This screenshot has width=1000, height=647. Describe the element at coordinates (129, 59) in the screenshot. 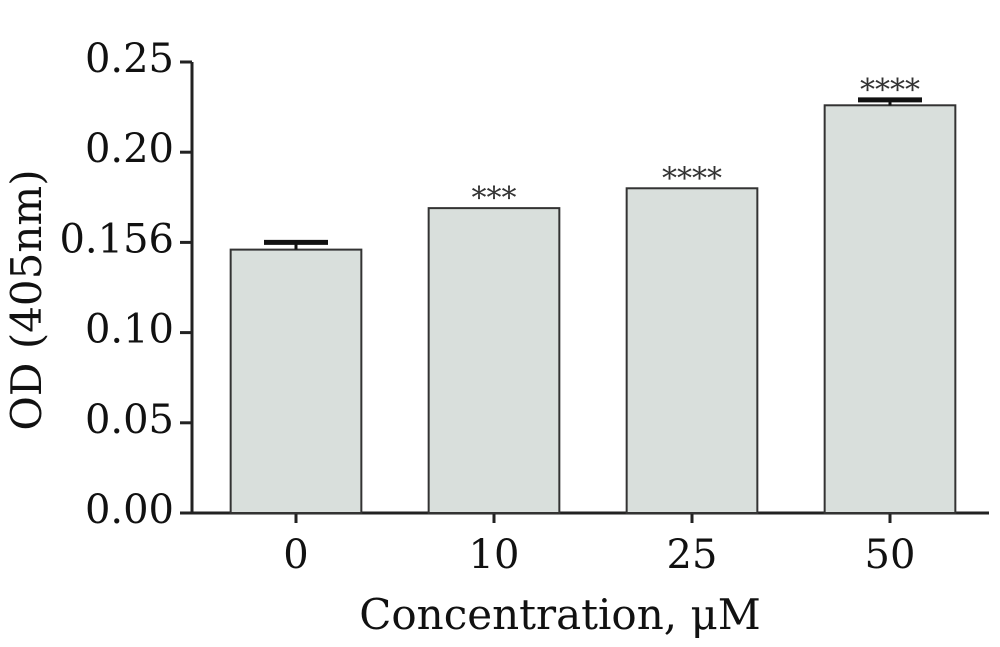

I see `y-tick-label: 0.25` at that location.